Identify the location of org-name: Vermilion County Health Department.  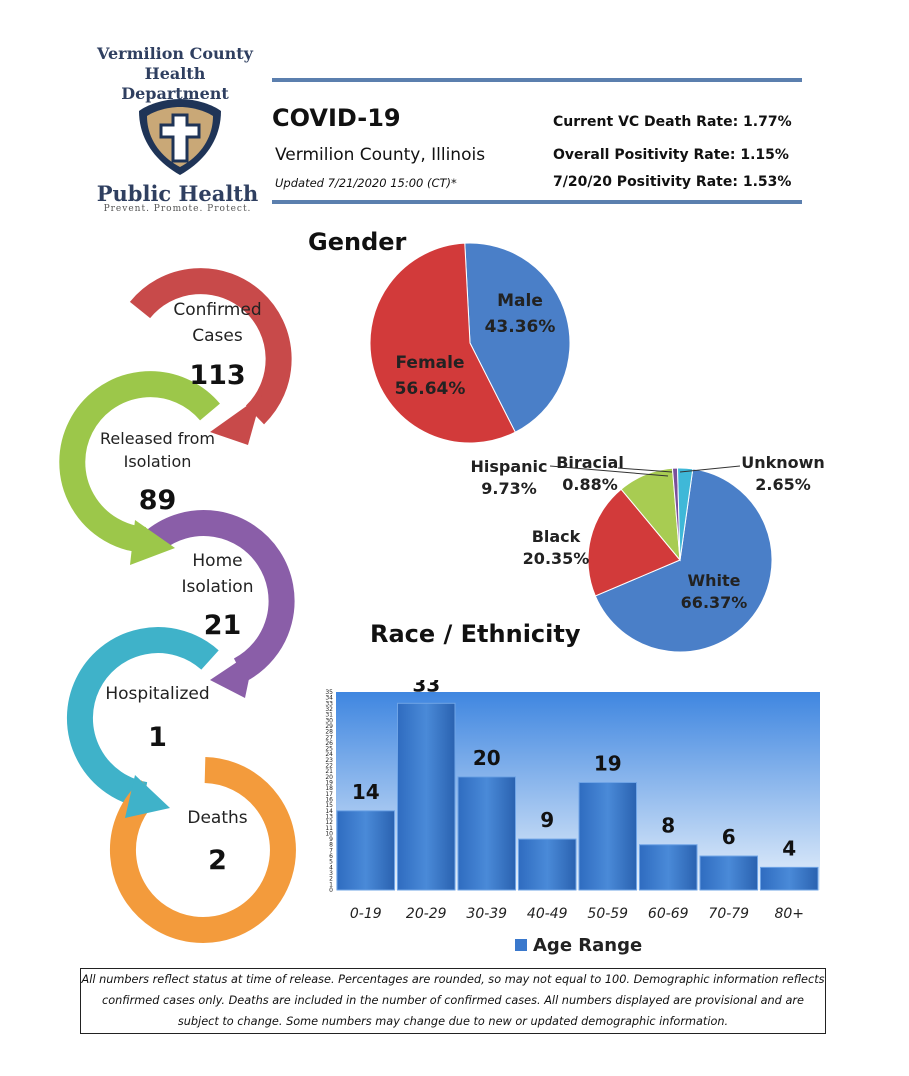
(175, 74).